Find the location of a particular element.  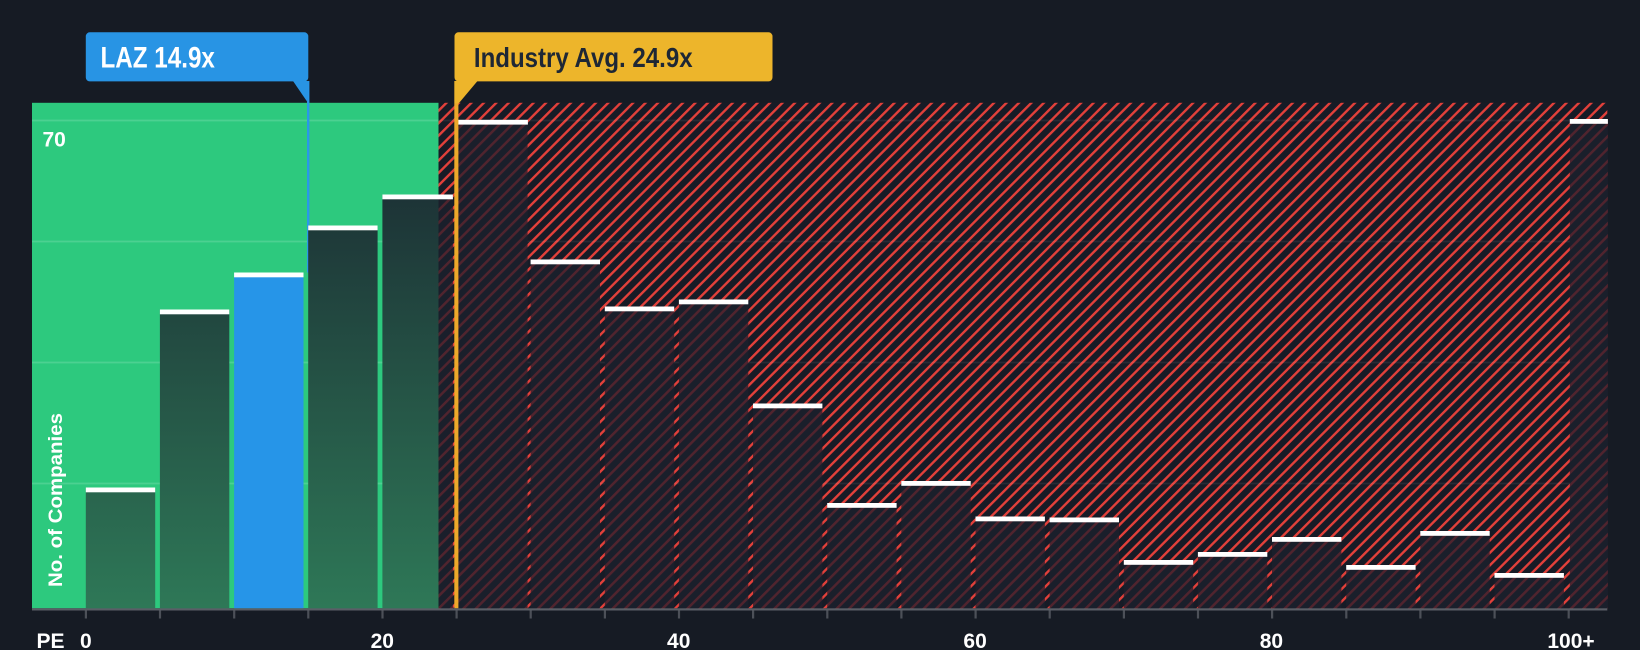

svg-text: No. of Companies is located at coordinates (56, 500).